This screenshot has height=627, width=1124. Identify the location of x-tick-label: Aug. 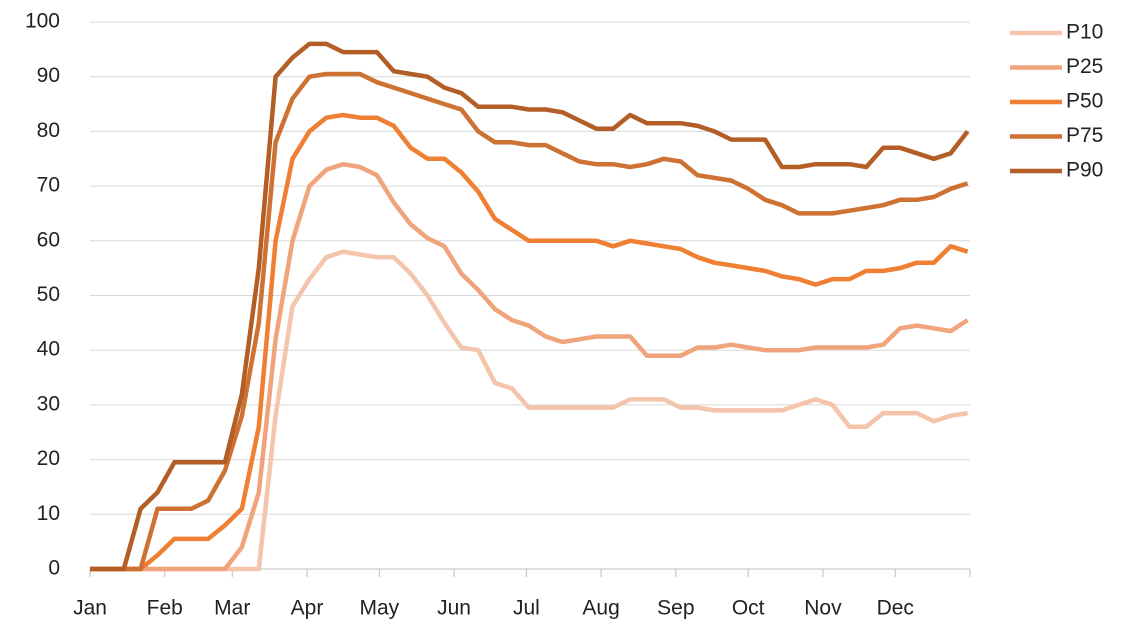
(600, 608).